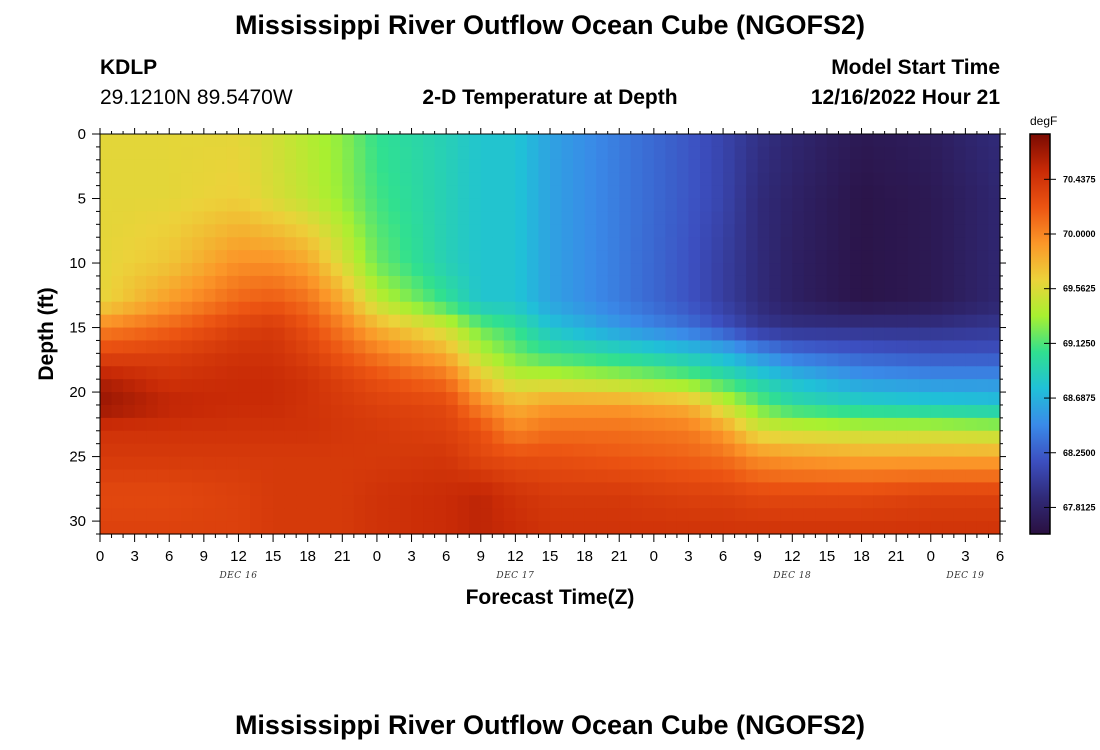 The width and height of the screenshot is (1100, 750). What do you see at coordinates (915, 67) in the screenshot?
I see `model-start-label: Model Start Time` at bounding box center [915, 67].